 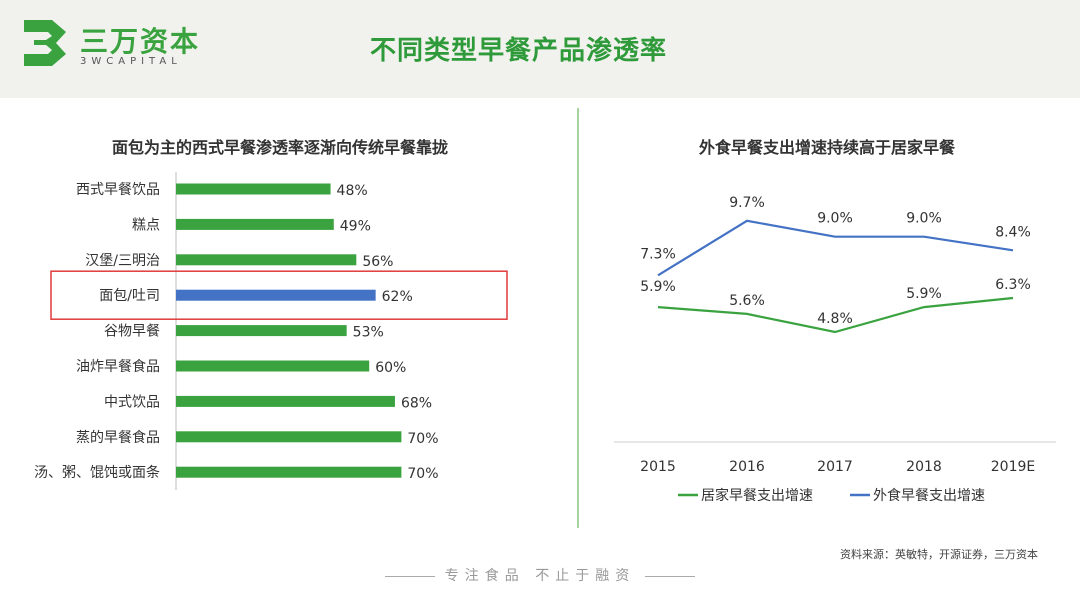 I want to click on data-label: 9.7%, so click(x=747, y=203).